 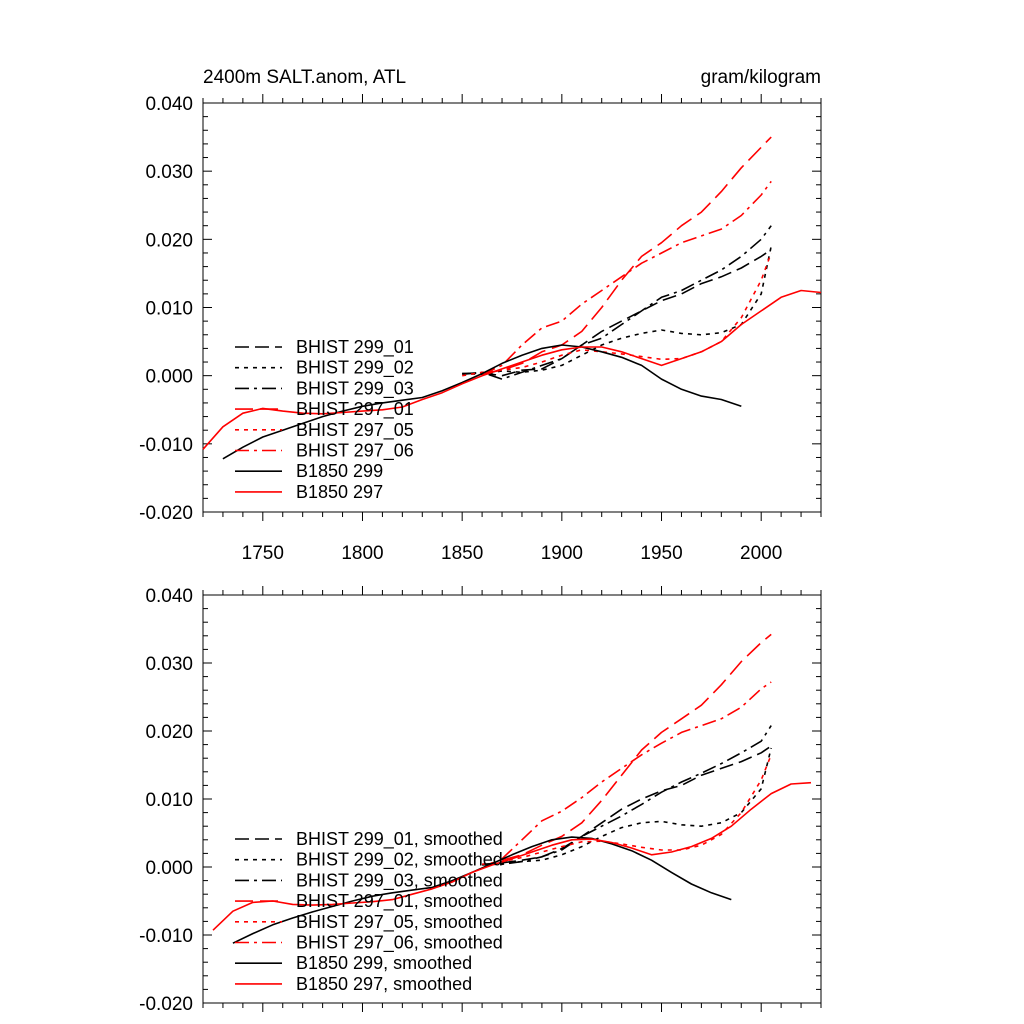 I want to click on legend-label: BHIST 297_06, smoothed, so click(x=399, y=943).